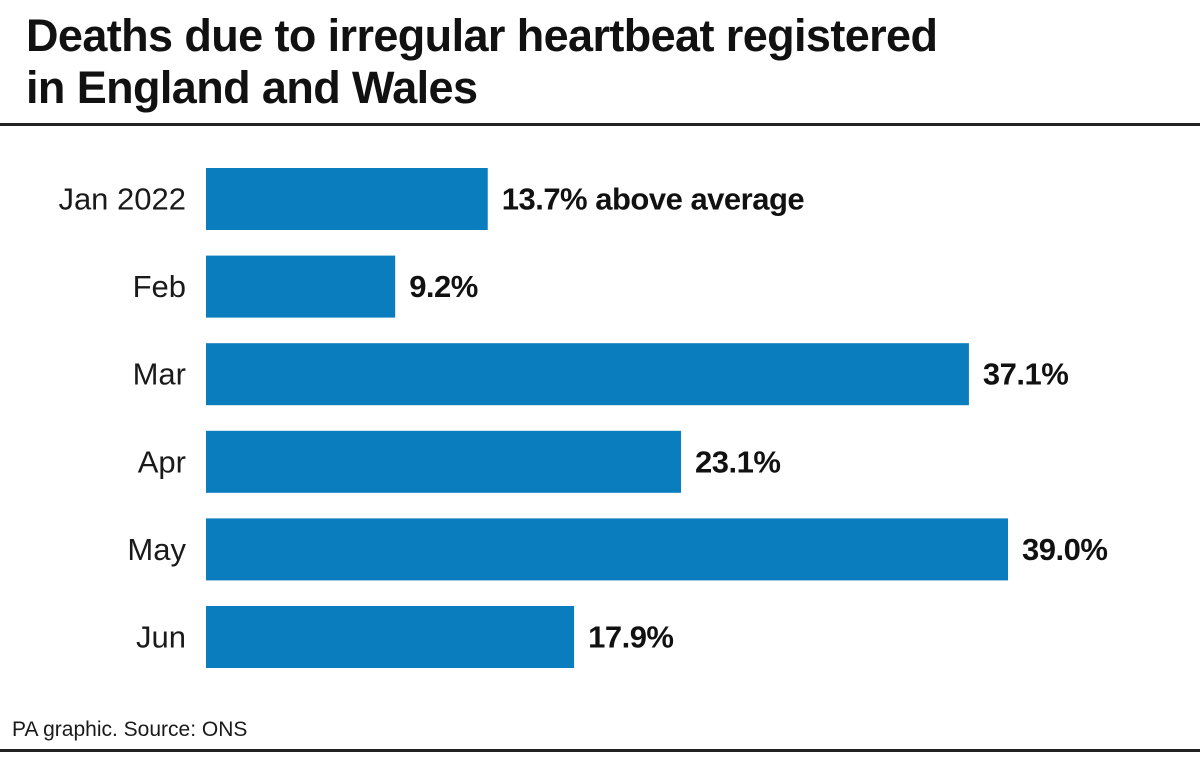  What do you see at coordinates (162, 461) in the screenshot?
I see `category-label-3: Apr` at bounding box center [162, 461].